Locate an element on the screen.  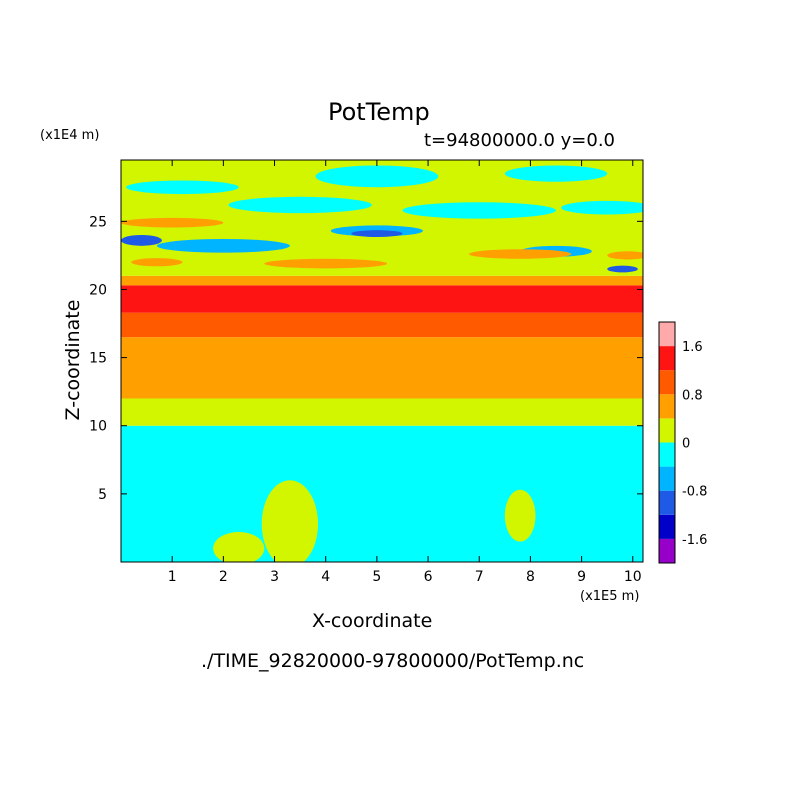
x-tick-label: 3 is located at coordinates (274, 577).